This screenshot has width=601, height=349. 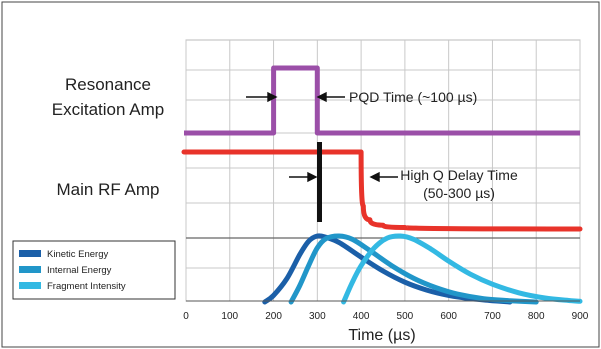 What do you see at coordinates (459, 175) in the screenshot?
I see `high-q-annotation-line1: High Q Delay Time` at bounding box center [459, 175].